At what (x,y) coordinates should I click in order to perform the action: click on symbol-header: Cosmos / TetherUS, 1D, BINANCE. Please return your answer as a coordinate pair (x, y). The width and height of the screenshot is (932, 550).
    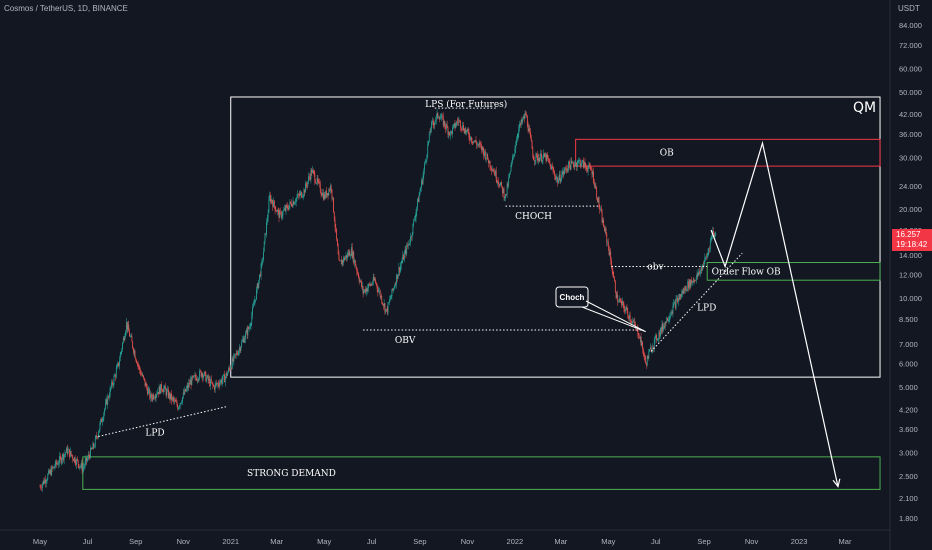
    Looking at the image, I should click on (66, 8).